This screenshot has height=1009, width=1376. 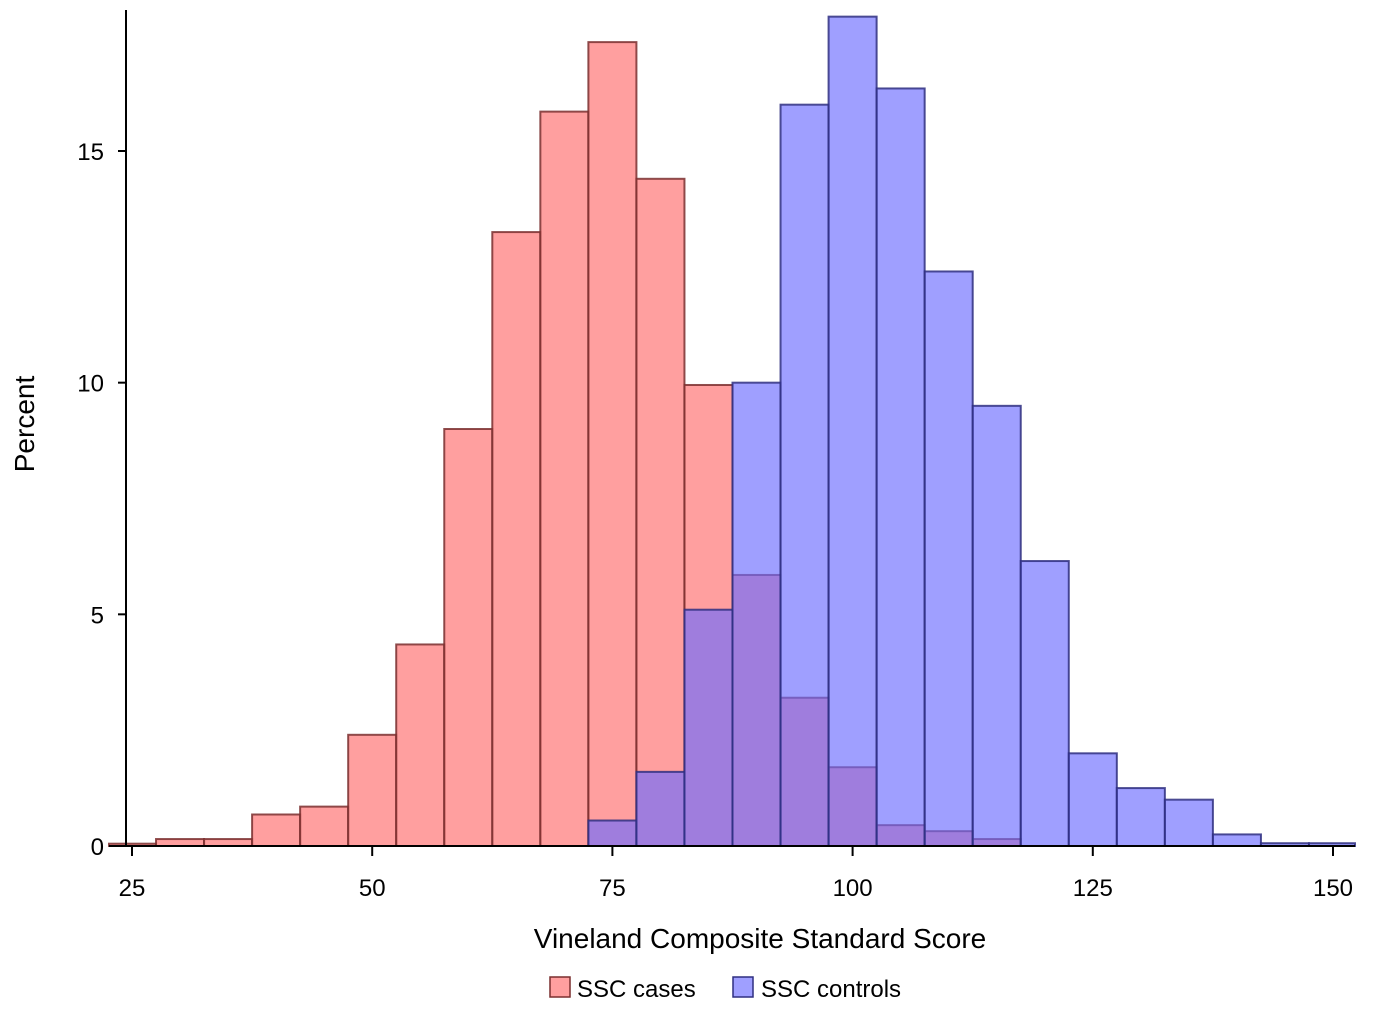 I want to click on x-tick-label-0: 25, so click(x=132, y=888).